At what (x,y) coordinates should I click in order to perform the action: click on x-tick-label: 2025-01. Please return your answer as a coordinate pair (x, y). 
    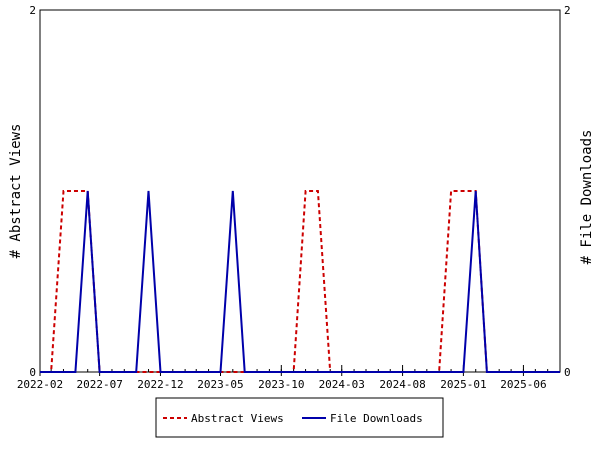
    Looking at the image, I should click on (463, 384).